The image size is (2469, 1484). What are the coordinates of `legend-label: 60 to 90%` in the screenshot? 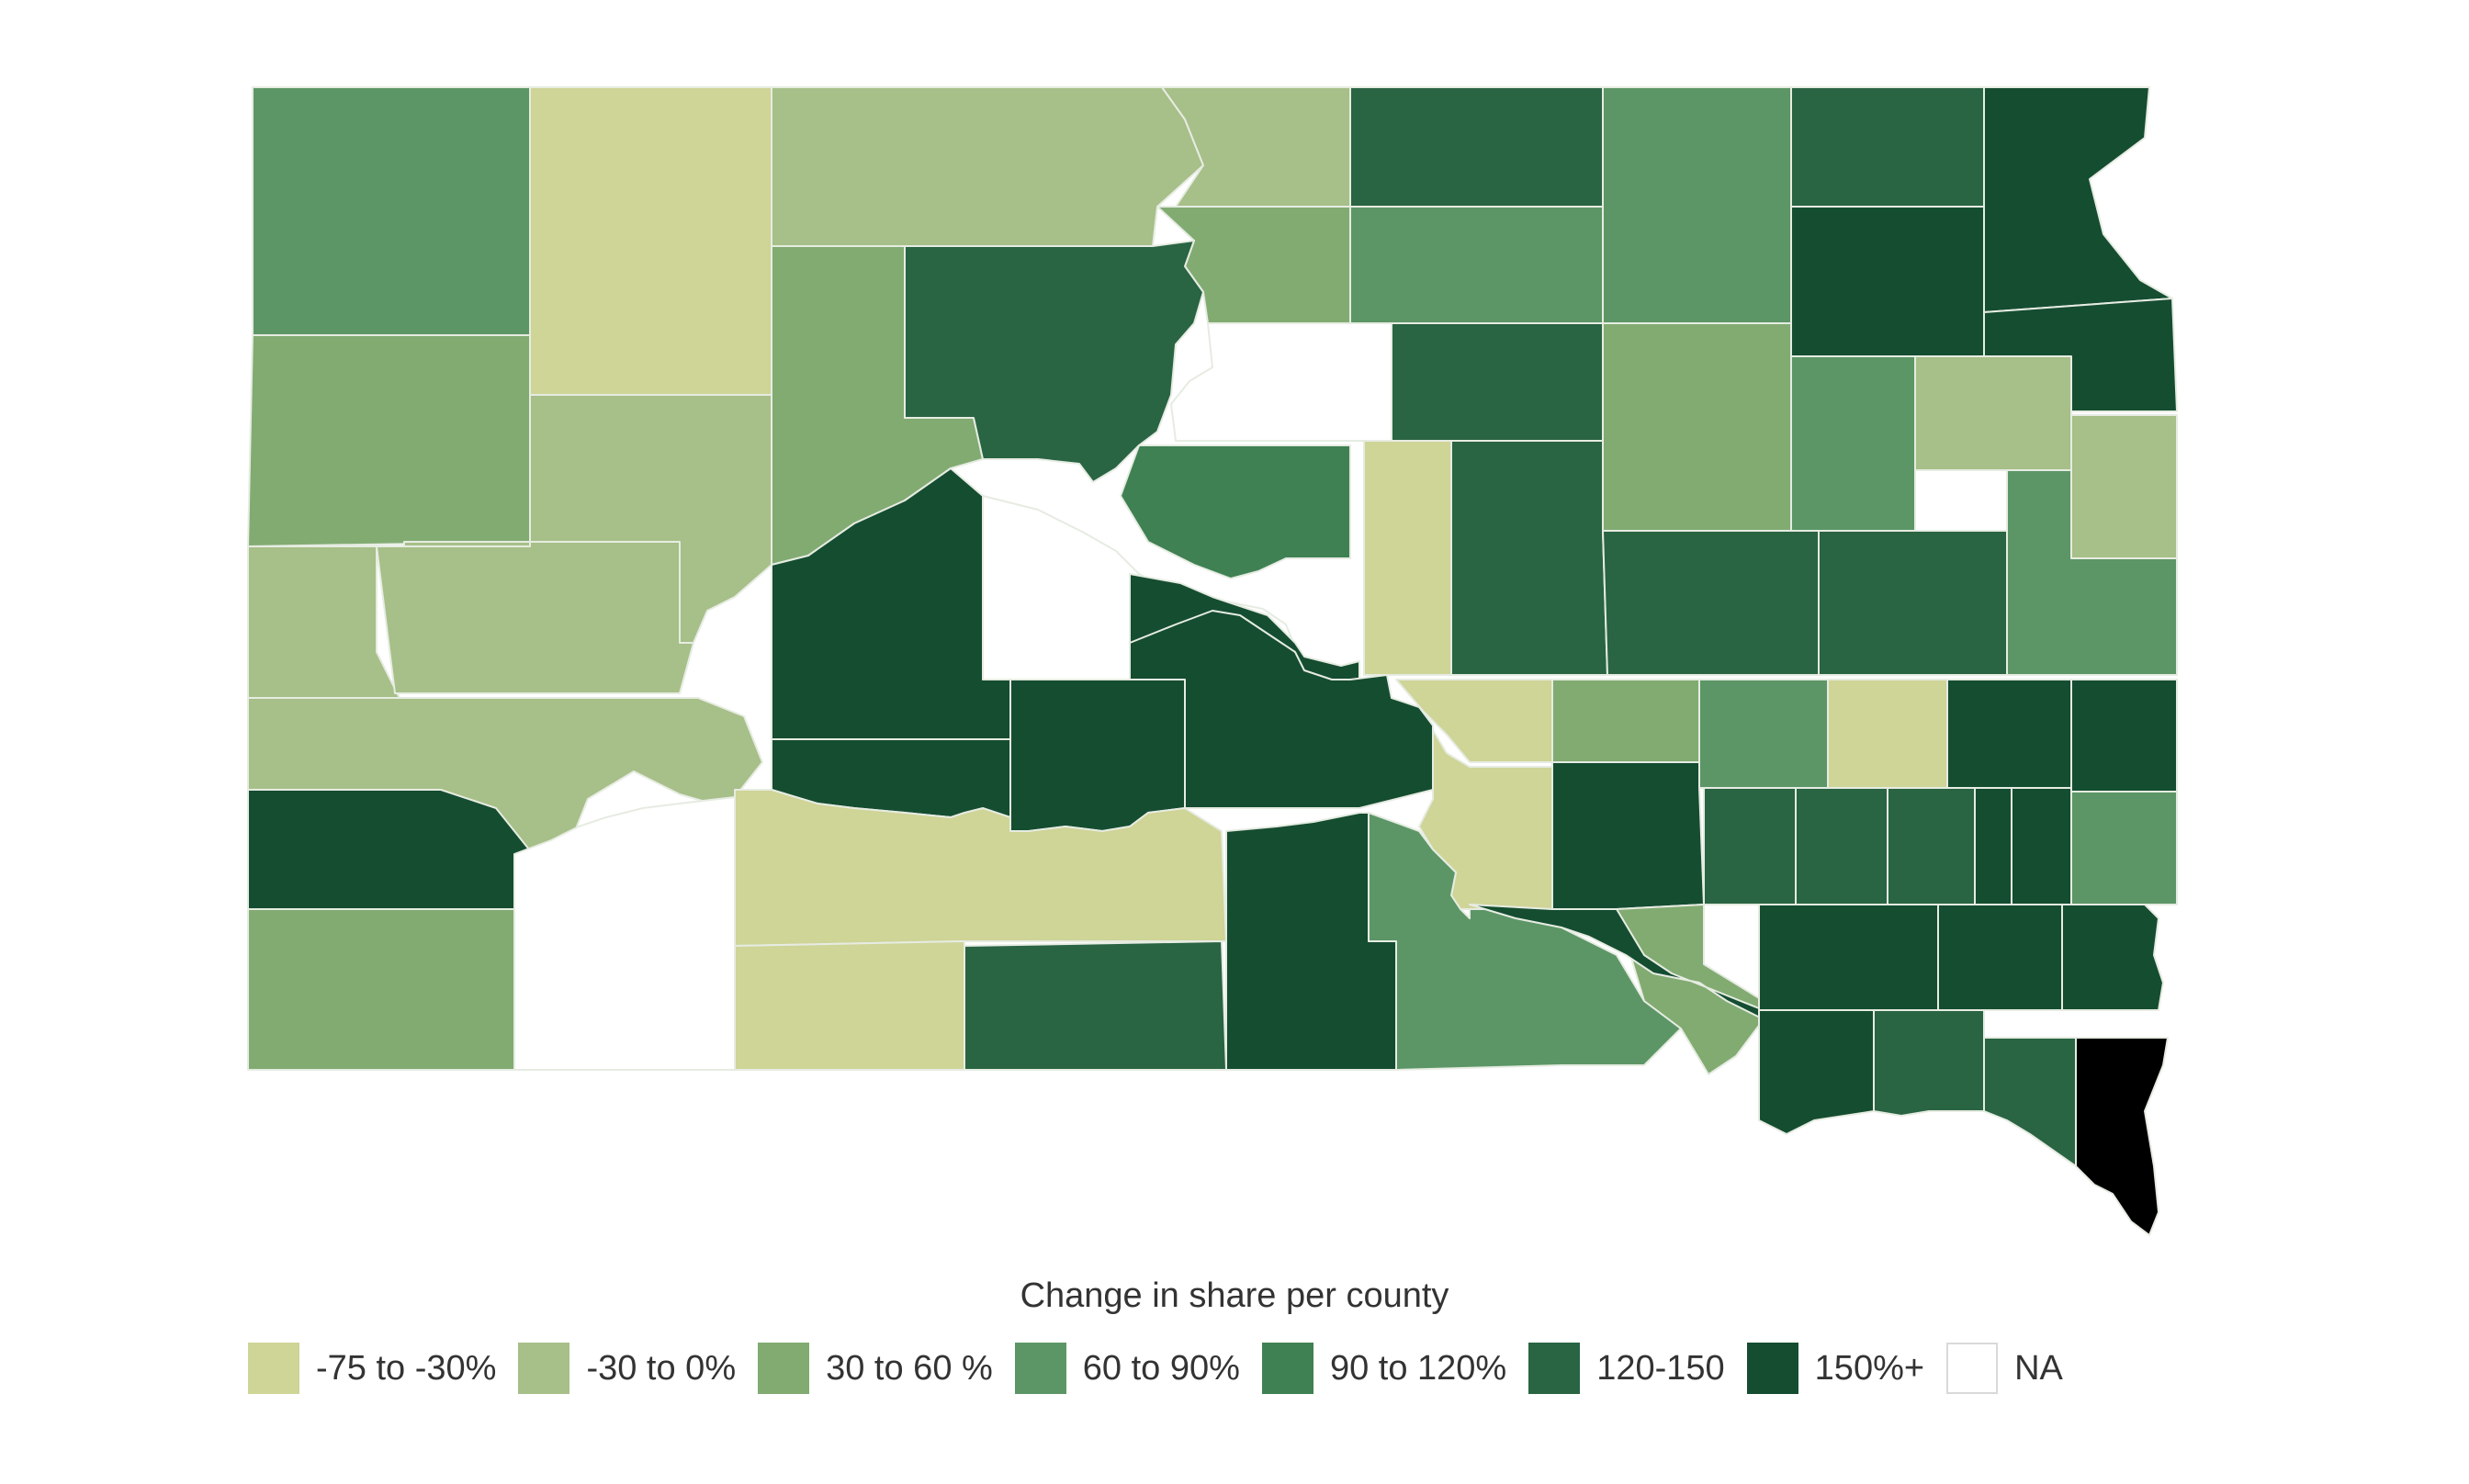 It's located at (1161, 1368).